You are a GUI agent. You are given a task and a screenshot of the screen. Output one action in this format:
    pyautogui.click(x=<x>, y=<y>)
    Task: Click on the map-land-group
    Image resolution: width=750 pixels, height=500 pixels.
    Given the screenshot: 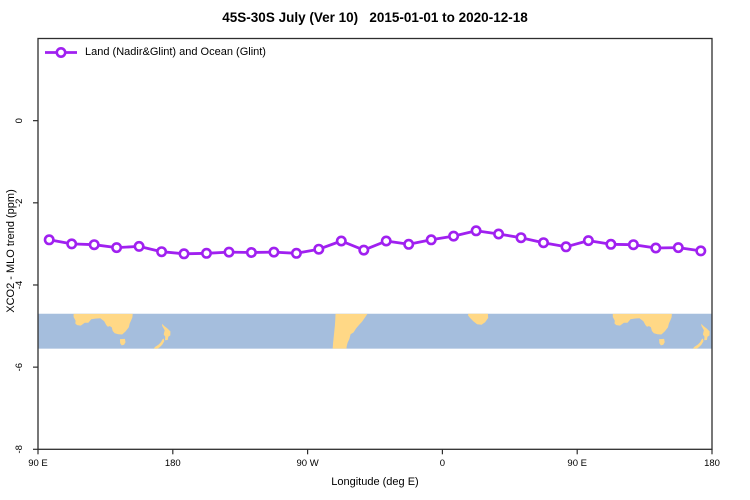 What is the action you would take?
    pyautogui.click(x=391, y=331)
    